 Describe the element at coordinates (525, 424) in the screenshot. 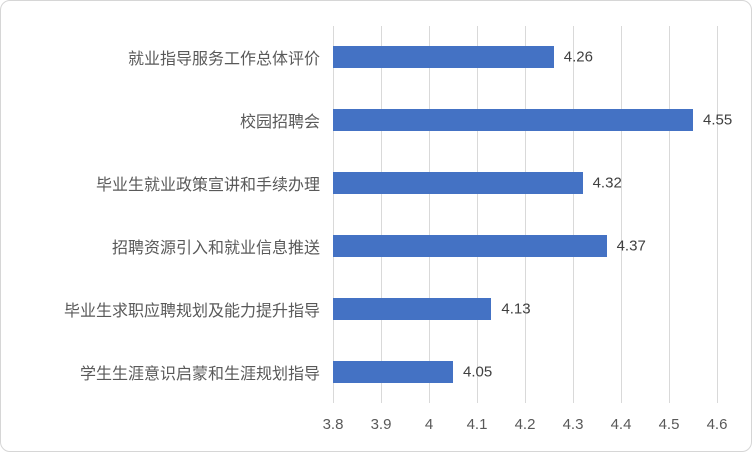

I see `x-tick-label: 4.2` at that location.